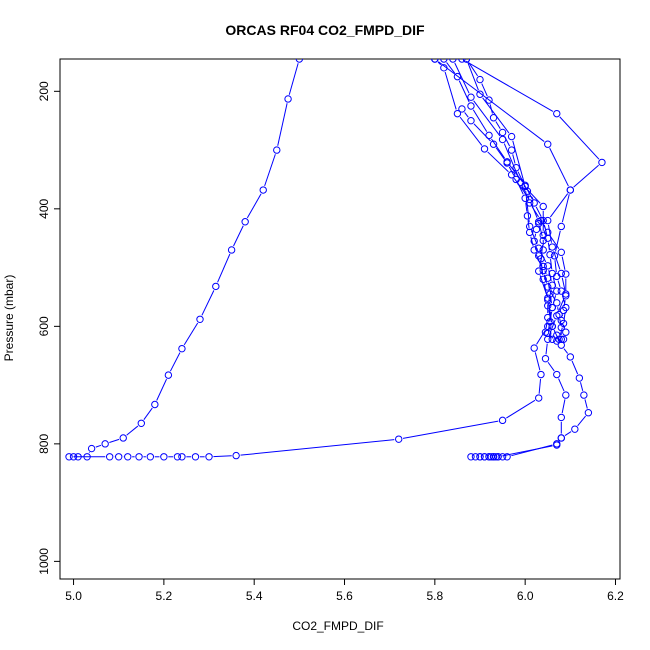 This screenshot has width=650, height=650. Describe the element at coordinates (615, 596) in the screenshot. I see `x-tick-label: 6.2` at that location.